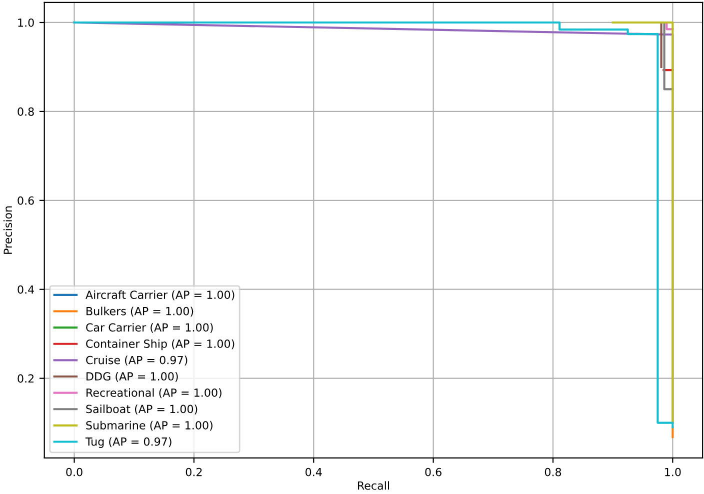 The width and height of the screenshot is (704, 494). What do you see at coordinates (149, 425) in the screenshot?
I see `legend-label: Submarine (AP = 1.00)` at bounding box center [149, 425].